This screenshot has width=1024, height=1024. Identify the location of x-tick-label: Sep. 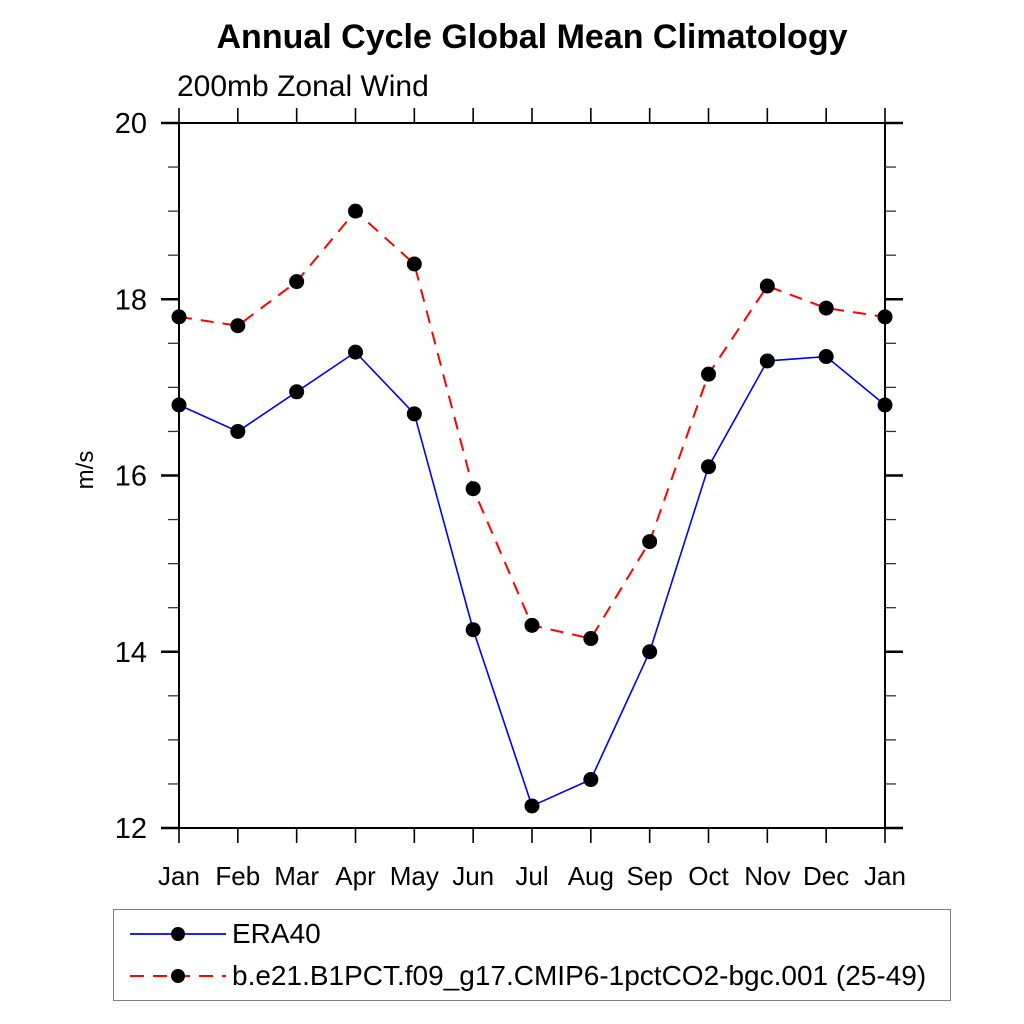
(650, 876).